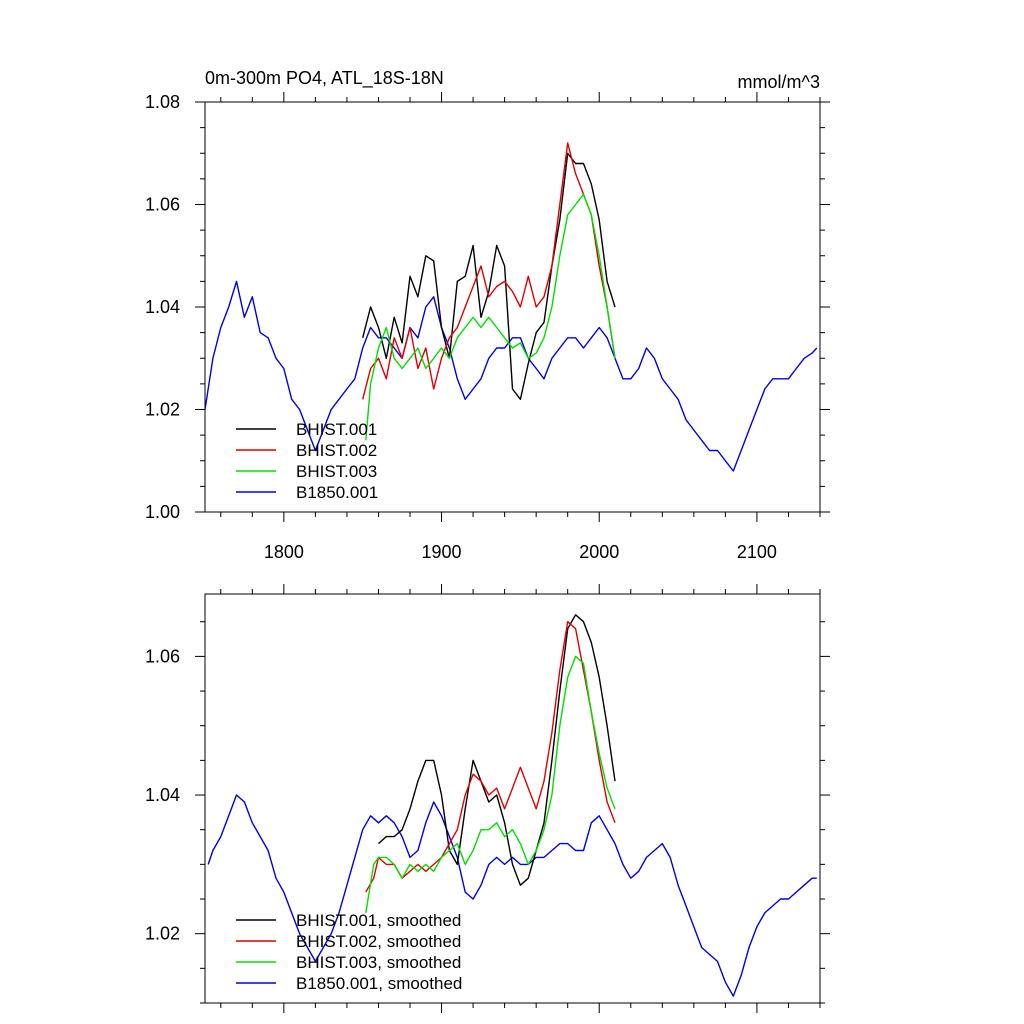  What do you see at coordinates (779, 82) in the screenshot?
I see `units-label: mmol/m^3` at bounding box center [779, 82].